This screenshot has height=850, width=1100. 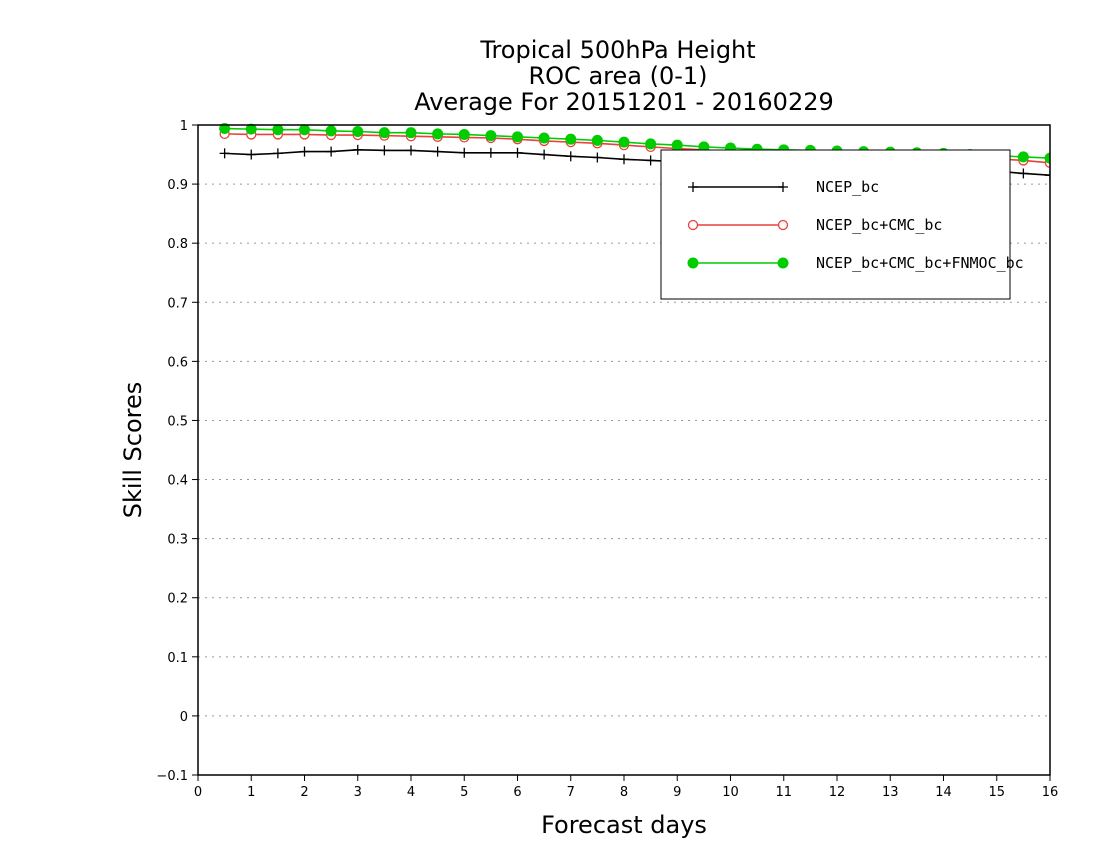 I want to click on x-tick-label: 4, so click(x=411, y=792).